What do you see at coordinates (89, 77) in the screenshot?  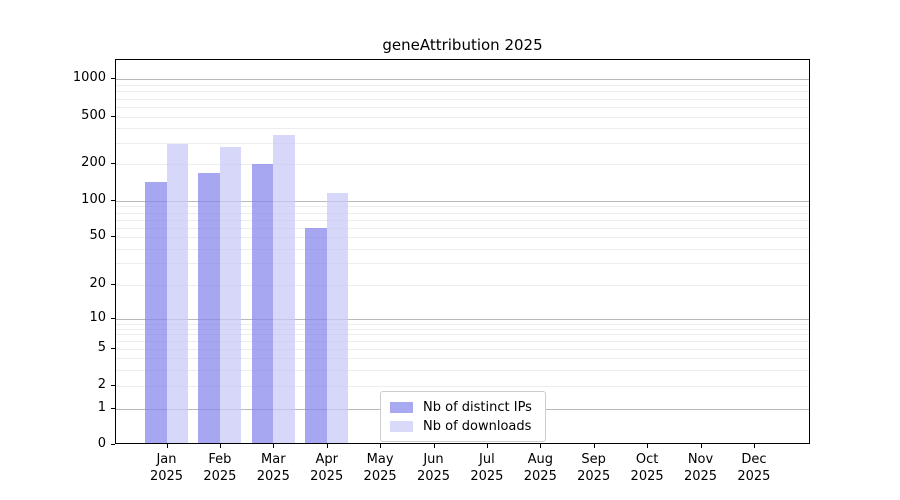 I see `y-tick-label-1000: 1000` at bounding box center [89, 77].